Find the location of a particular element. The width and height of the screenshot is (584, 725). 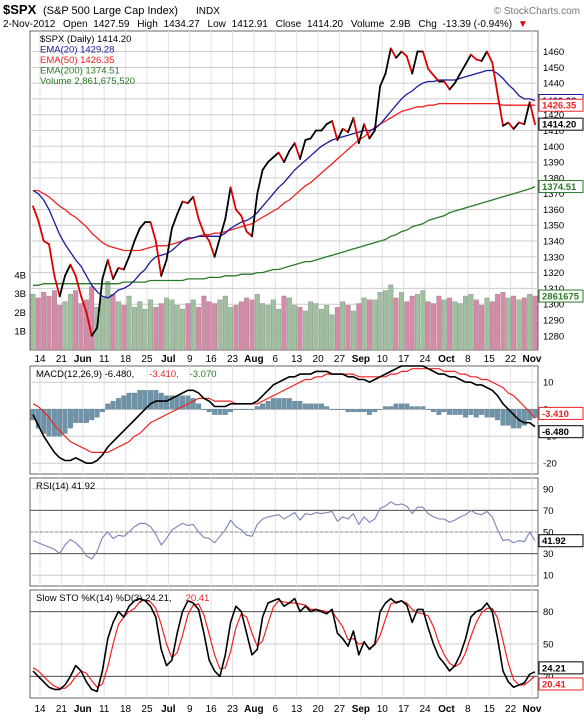

rsi-tick-label: 70 is located at coordinates (548, 511).